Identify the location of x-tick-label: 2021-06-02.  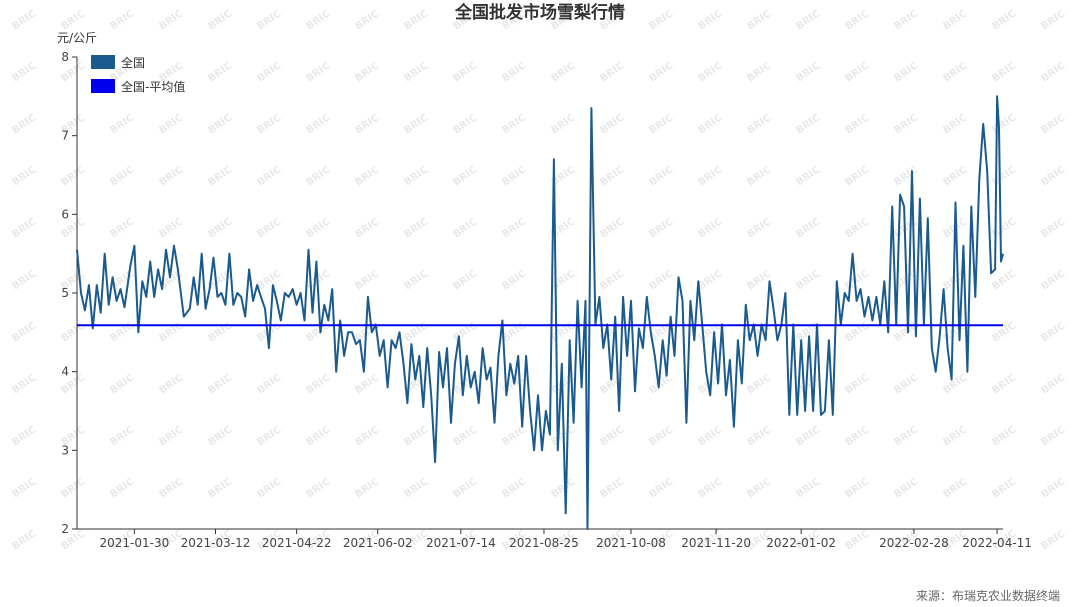
(378, 543).